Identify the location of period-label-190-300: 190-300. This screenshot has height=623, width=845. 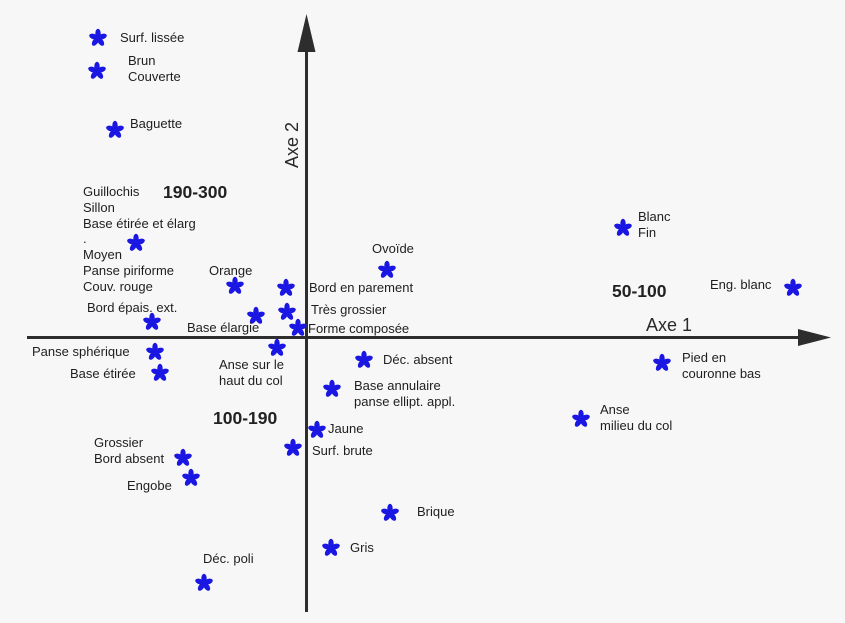
(195, 192).